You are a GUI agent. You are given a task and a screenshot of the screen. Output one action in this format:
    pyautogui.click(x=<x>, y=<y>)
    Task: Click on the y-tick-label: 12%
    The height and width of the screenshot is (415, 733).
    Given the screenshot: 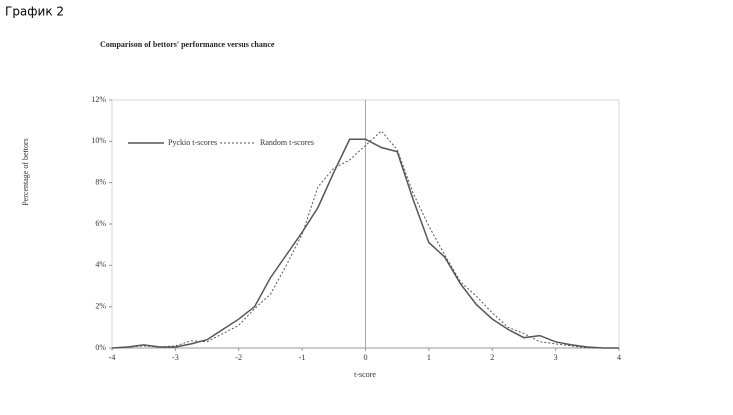 What is the action you would take?
    pyautogui.click(x=98, y=99)
    